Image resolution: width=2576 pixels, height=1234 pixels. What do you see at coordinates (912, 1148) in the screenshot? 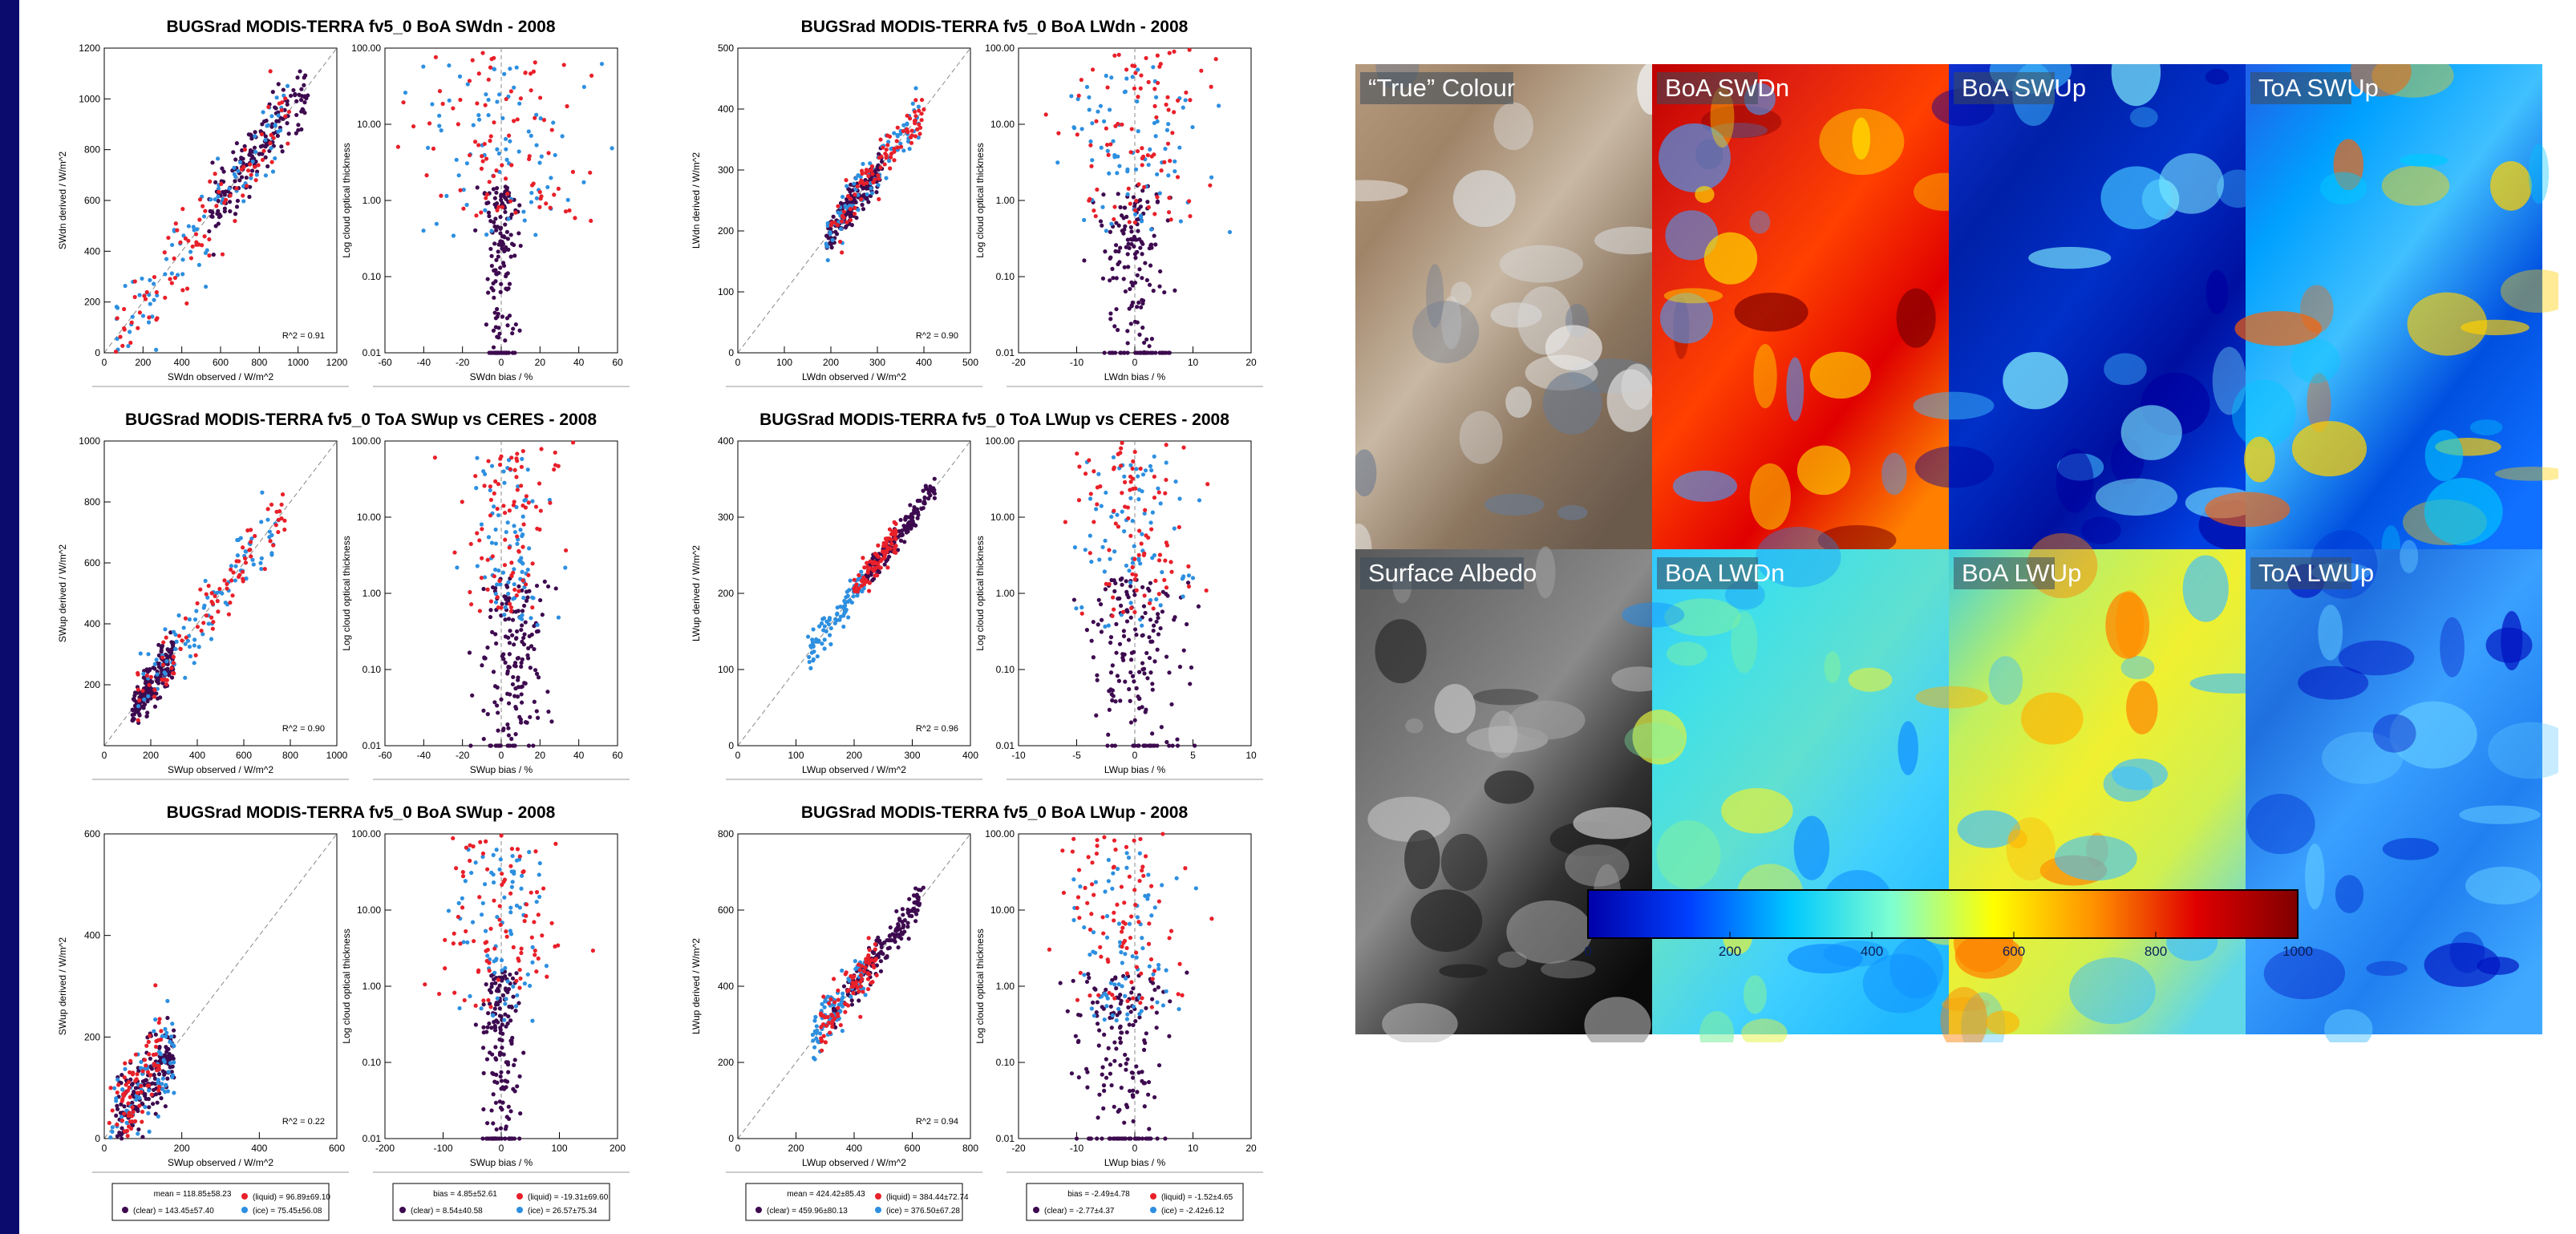
I see `x-tick-label: 600` at bounding box center [912, 1148].